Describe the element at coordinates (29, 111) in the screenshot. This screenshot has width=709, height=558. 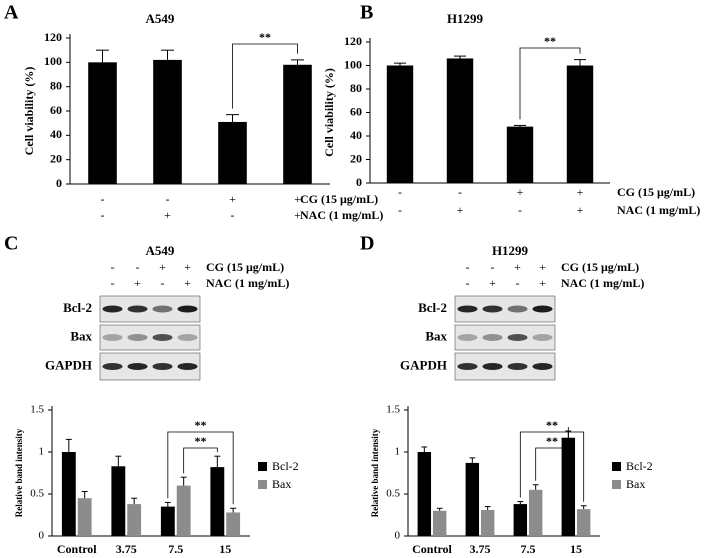
I see `y-axis-label: Cell viability (%)` at that location.